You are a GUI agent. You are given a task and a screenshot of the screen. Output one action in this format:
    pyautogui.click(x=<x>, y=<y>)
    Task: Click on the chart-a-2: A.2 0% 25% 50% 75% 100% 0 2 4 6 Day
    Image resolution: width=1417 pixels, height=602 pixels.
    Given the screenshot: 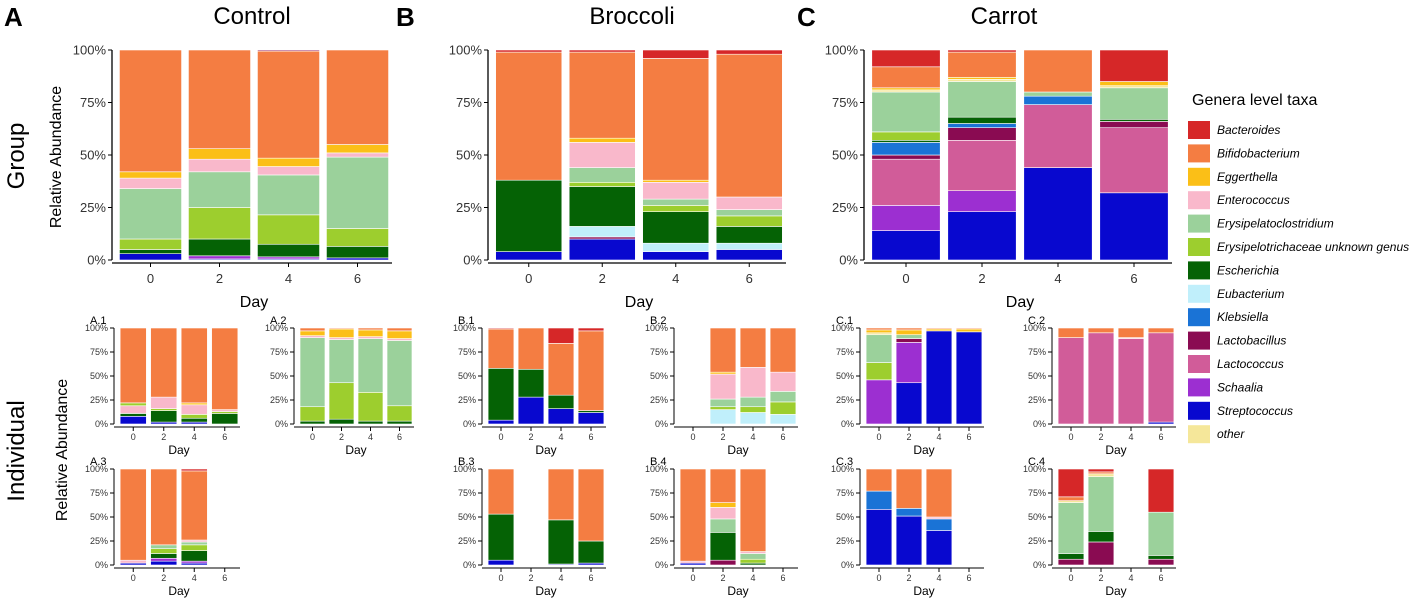 What is the action you would take?
    pyautogui.click(x=339, y=386)
    